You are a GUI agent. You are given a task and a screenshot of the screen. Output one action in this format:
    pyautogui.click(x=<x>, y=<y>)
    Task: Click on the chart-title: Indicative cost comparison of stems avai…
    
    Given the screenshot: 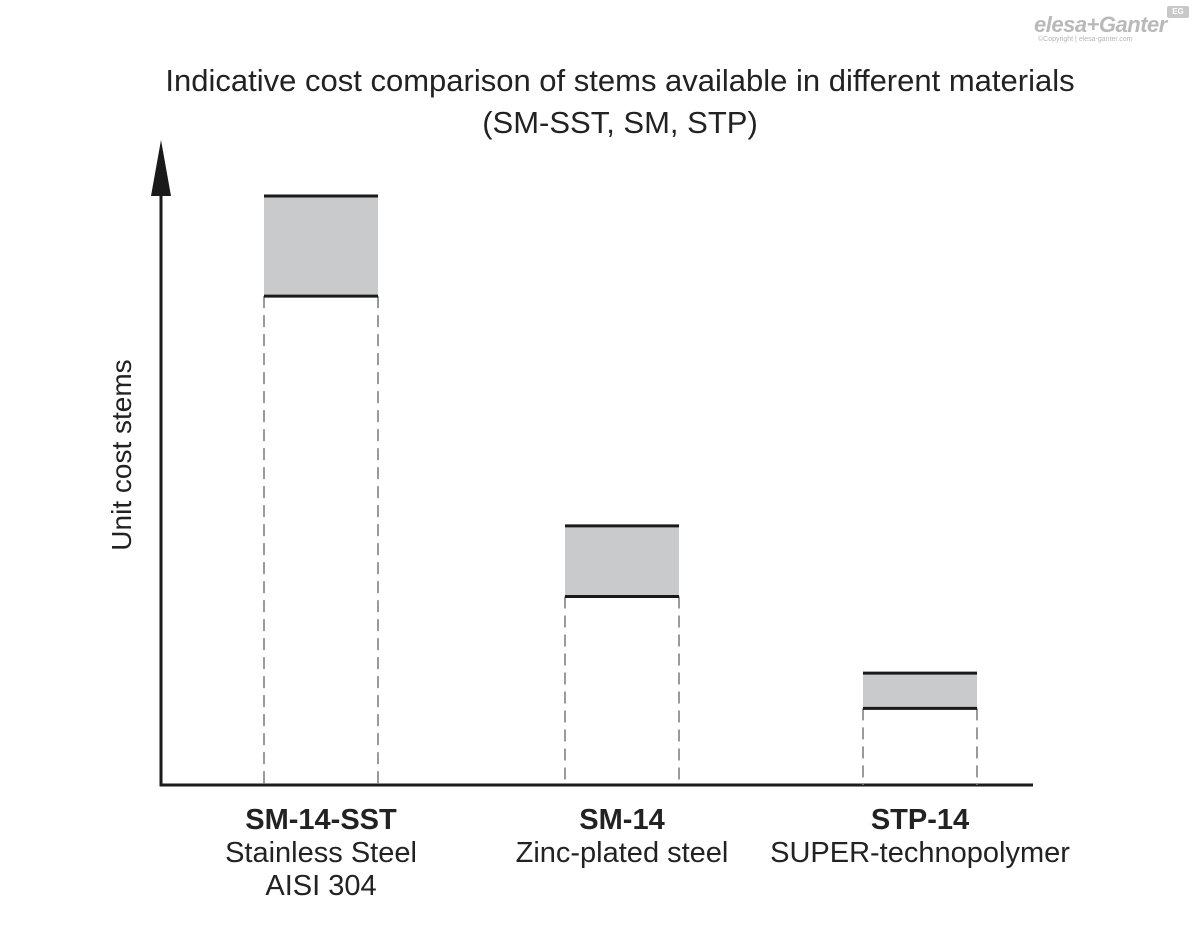 What is the action you would take?
    pyautogui.click(x=600, y=102)
    